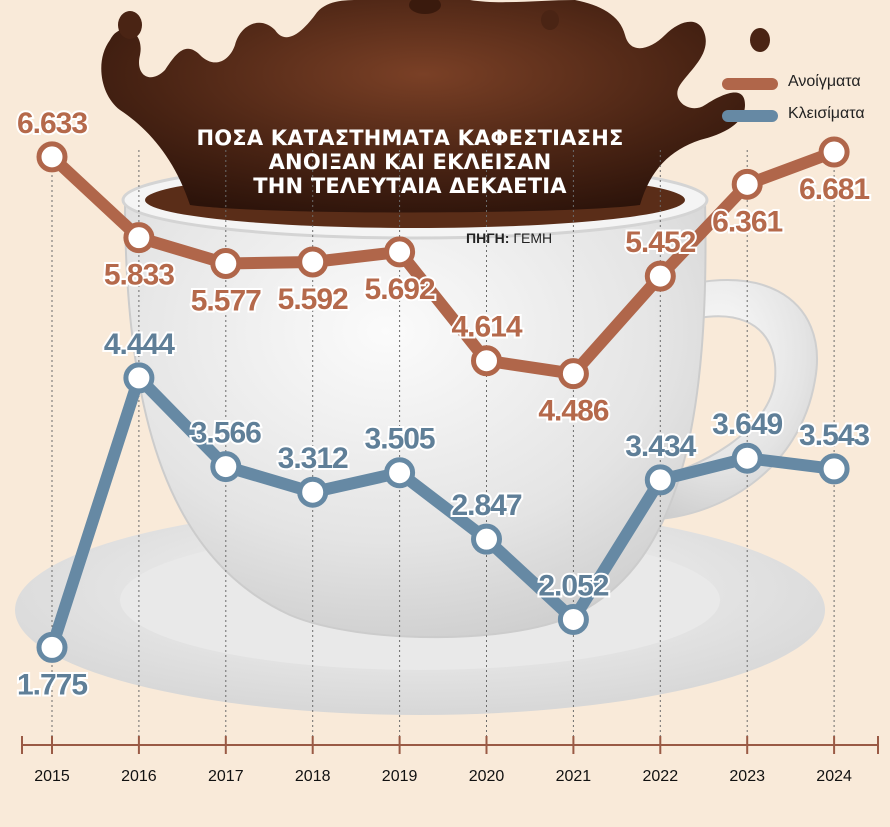 The image size is (890, 827). I want to click on data-label-closings: 3.649, so click(747, 424).